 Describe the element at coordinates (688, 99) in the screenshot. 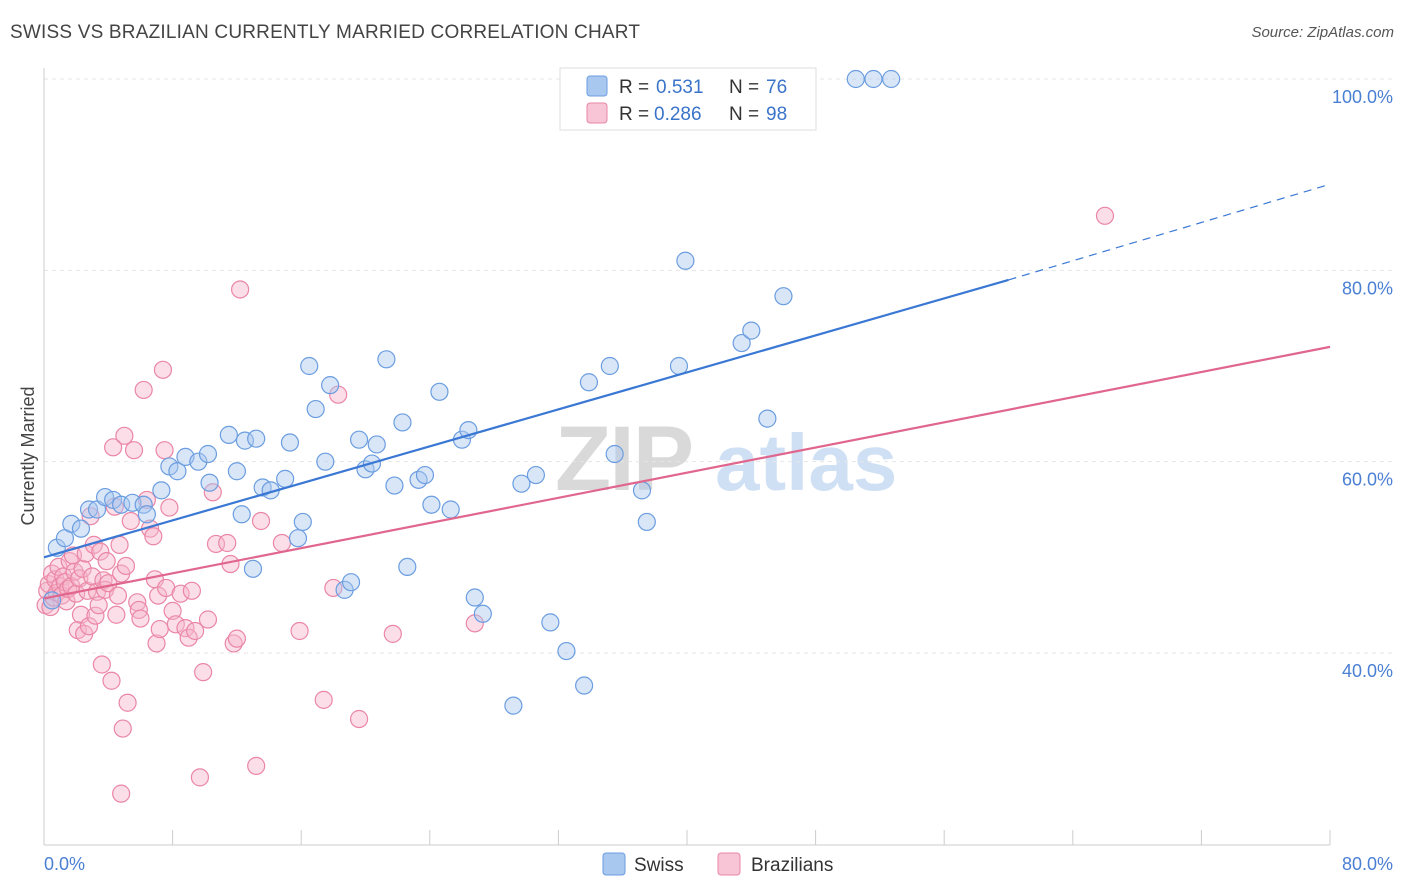

I see `legend-box: R = 0.531 N = 76 R = 0.286 N = 98` at that location.